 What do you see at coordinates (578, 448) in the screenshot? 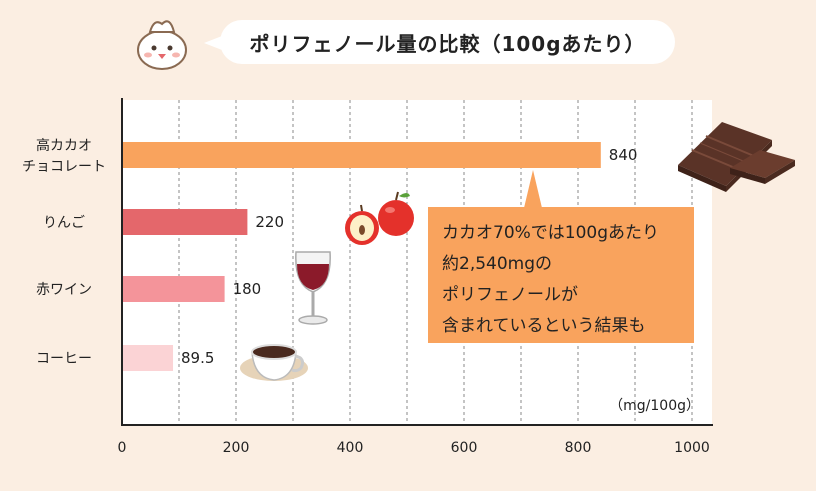
I see `x-tick-label: 800` at bounding box center [578, 448].